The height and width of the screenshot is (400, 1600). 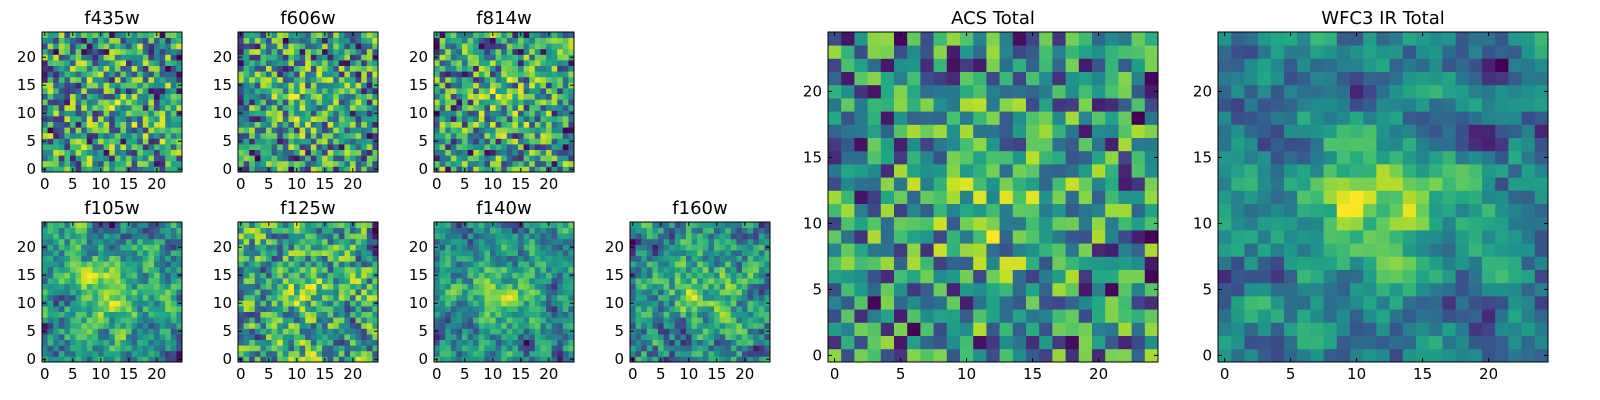 What do you see at coordinates (45, 374) in the screenshot?
I see `x-tick-label: 0` at bounding box center [45, 374].